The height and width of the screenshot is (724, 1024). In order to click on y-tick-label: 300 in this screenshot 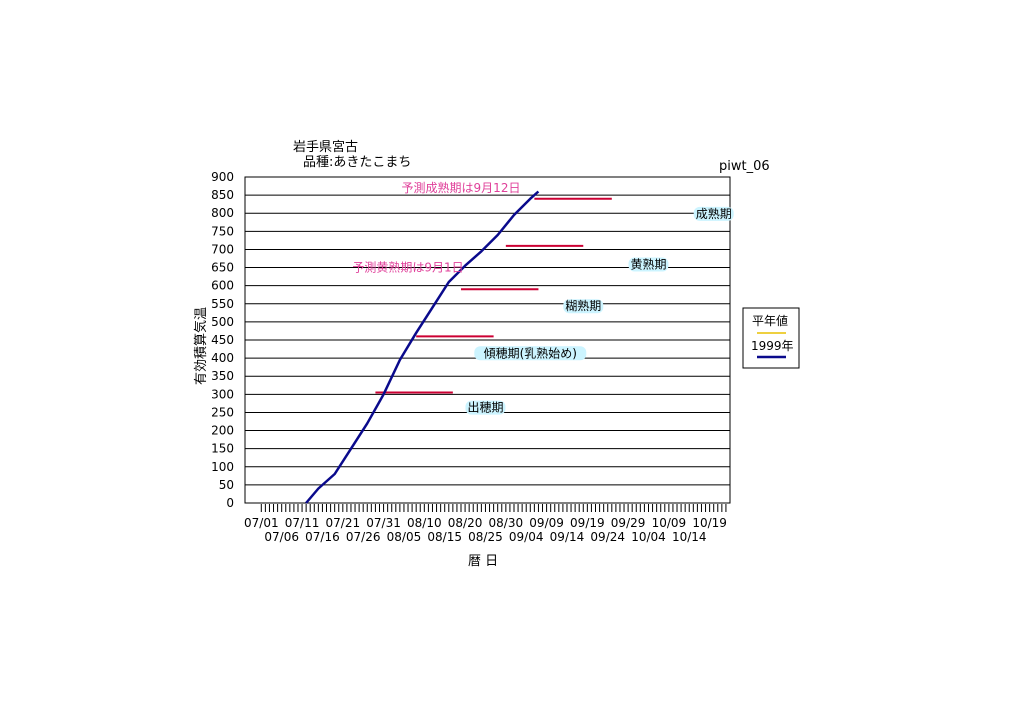, I will do `click(222, 394)`.